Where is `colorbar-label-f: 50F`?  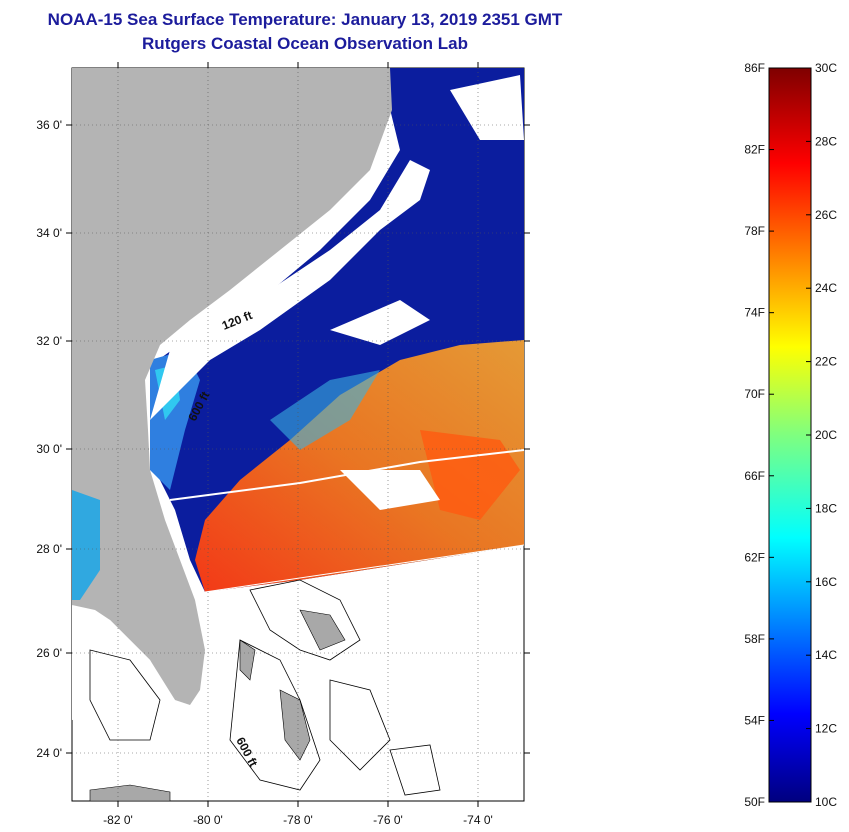
colorbar-label-f: 50F is located at coordinates (754, 802).